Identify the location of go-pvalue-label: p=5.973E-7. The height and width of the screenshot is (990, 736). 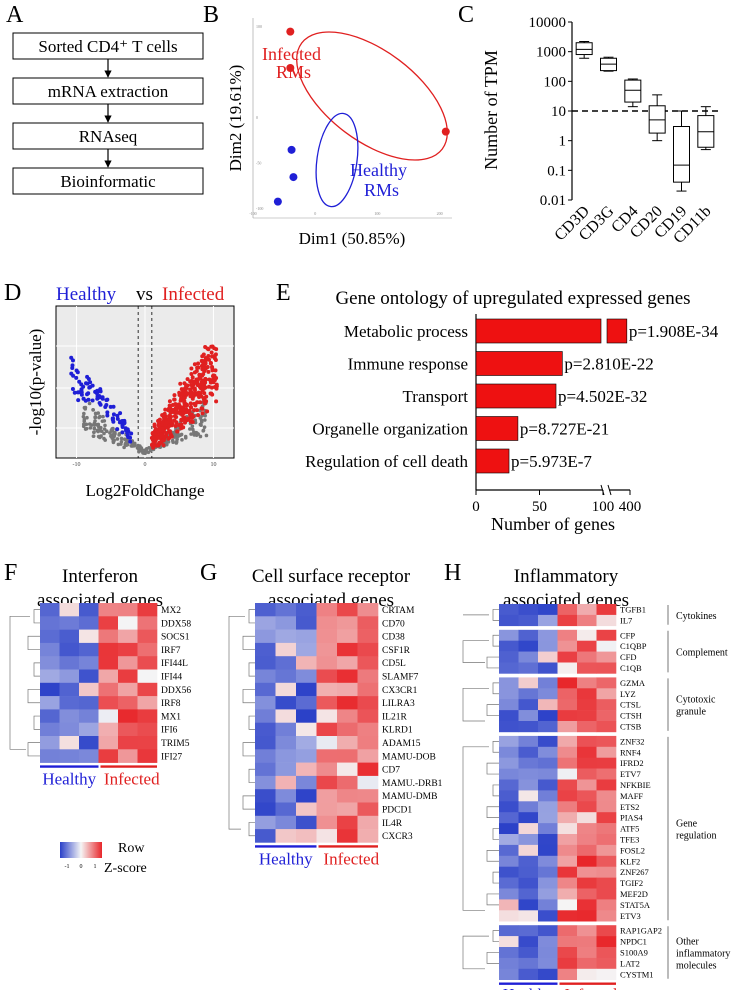
(551, 461).